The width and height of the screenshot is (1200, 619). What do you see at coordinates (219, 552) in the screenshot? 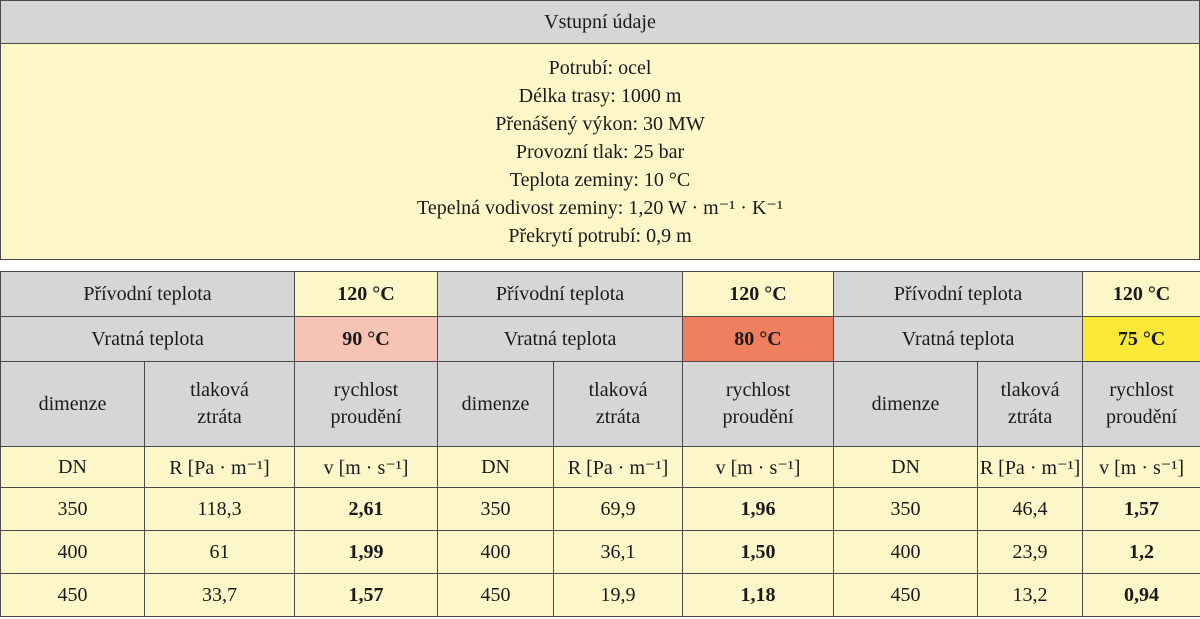
I see `cell-pressure-loss: 61` at bounding box center [219, 552].